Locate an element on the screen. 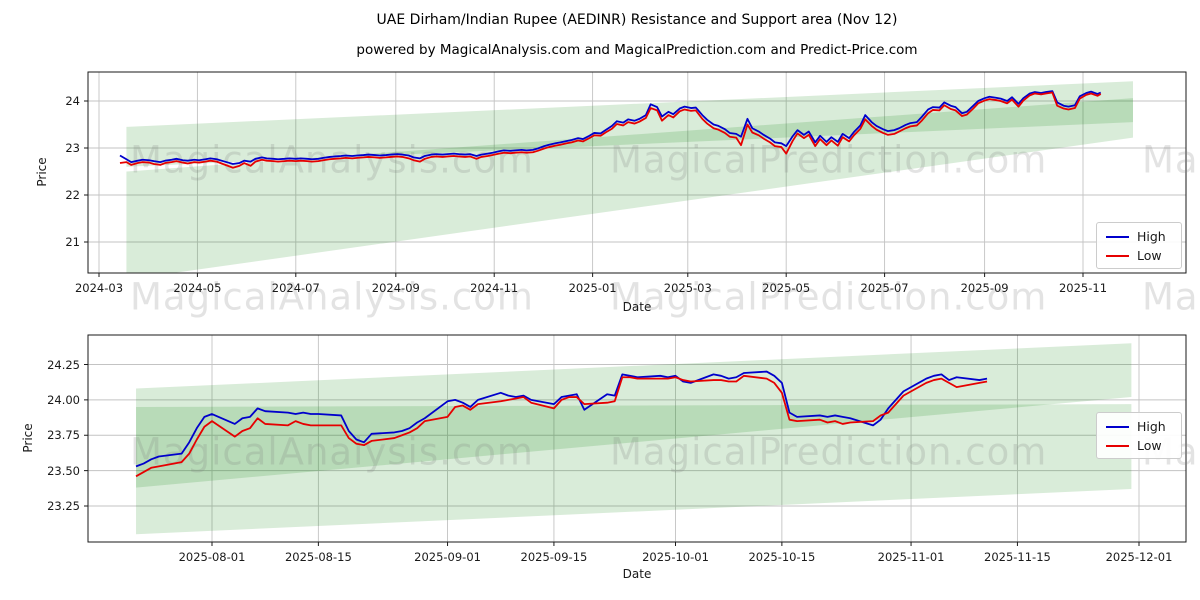  x-tick-label: 2025-11 is located at coordinates (1083, 288).